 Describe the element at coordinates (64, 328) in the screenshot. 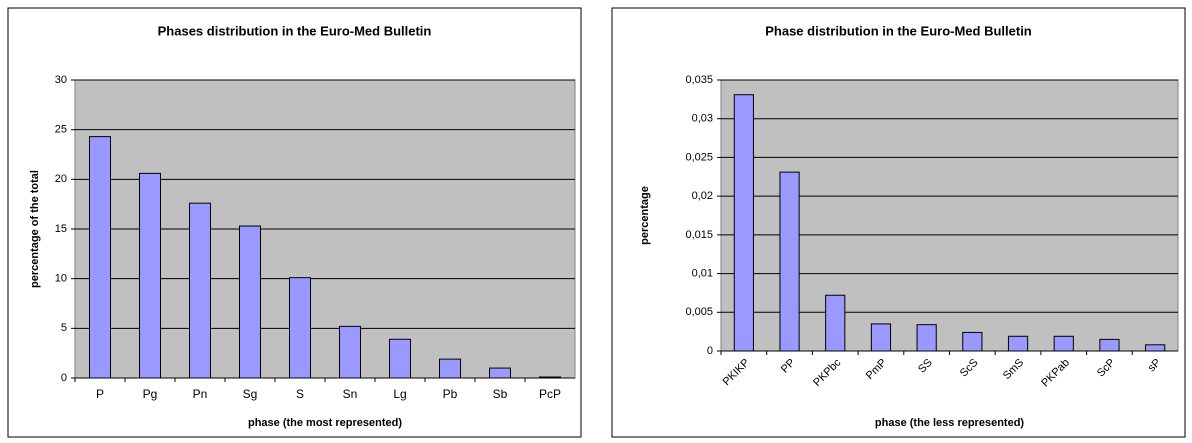

I see `y-tick-label: 5` at that location.